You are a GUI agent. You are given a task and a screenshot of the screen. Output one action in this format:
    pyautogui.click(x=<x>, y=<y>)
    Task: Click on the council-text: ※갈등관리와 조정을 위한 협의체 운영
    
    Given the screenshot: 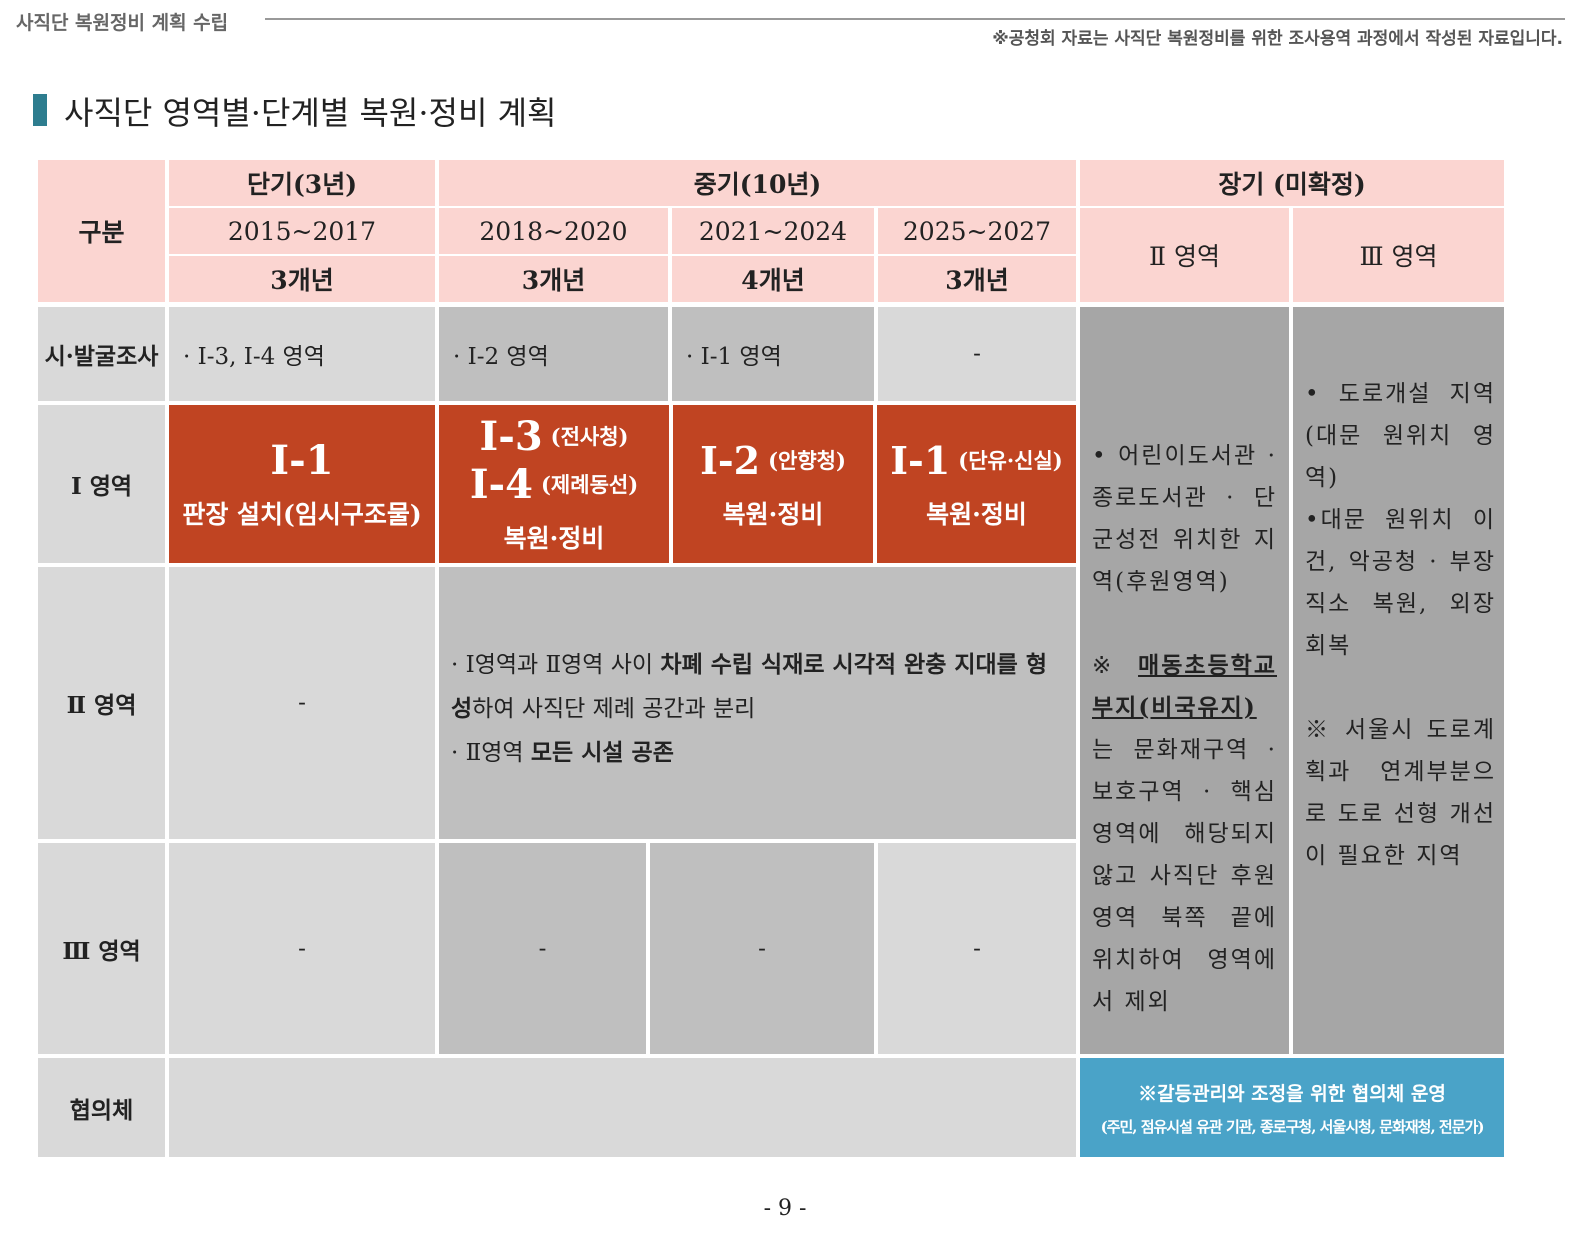 What is the action you would take?
    pyautogui.click(x=1292, y=1093)
    